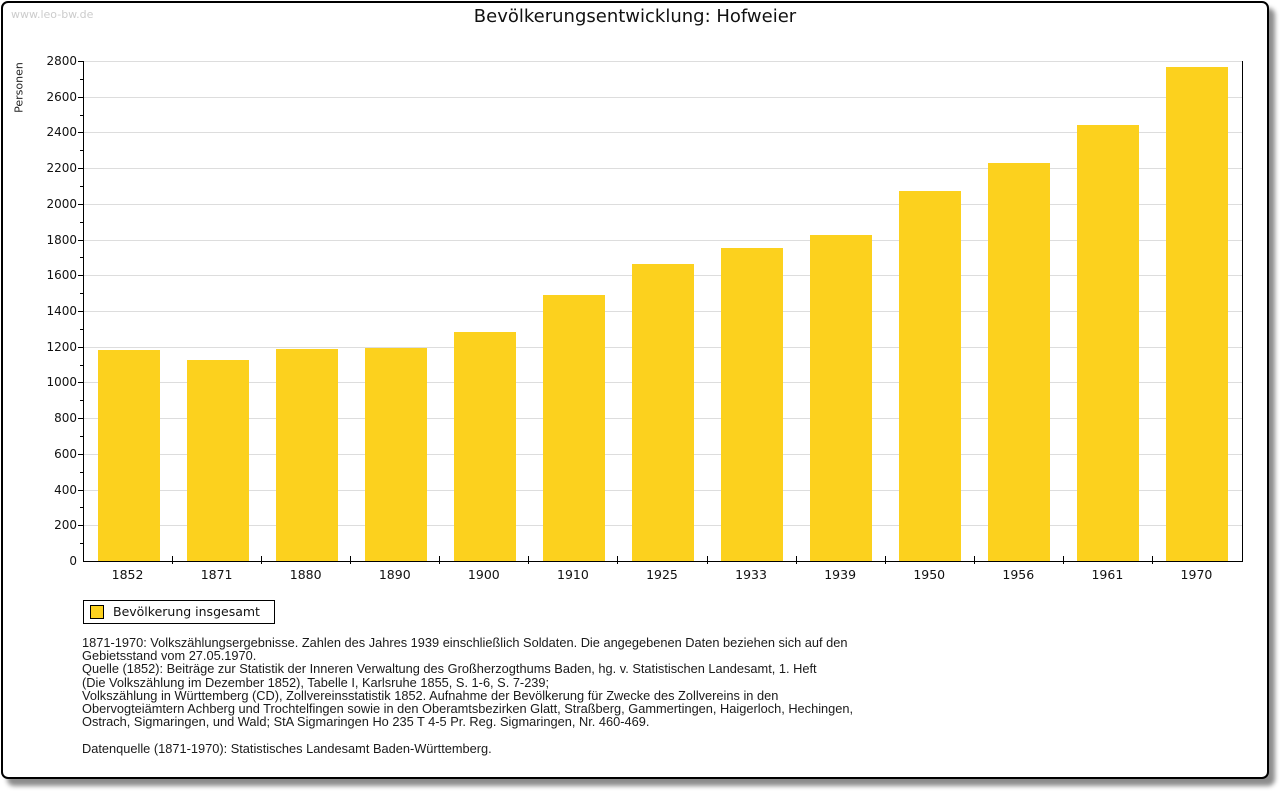 The width and height of the screenshot is (1280, 791). What do you see at coordinates (61, 275) in the screenshot?
I see `y-axis-tick-label: 1600` at bounding box center [61, 275].